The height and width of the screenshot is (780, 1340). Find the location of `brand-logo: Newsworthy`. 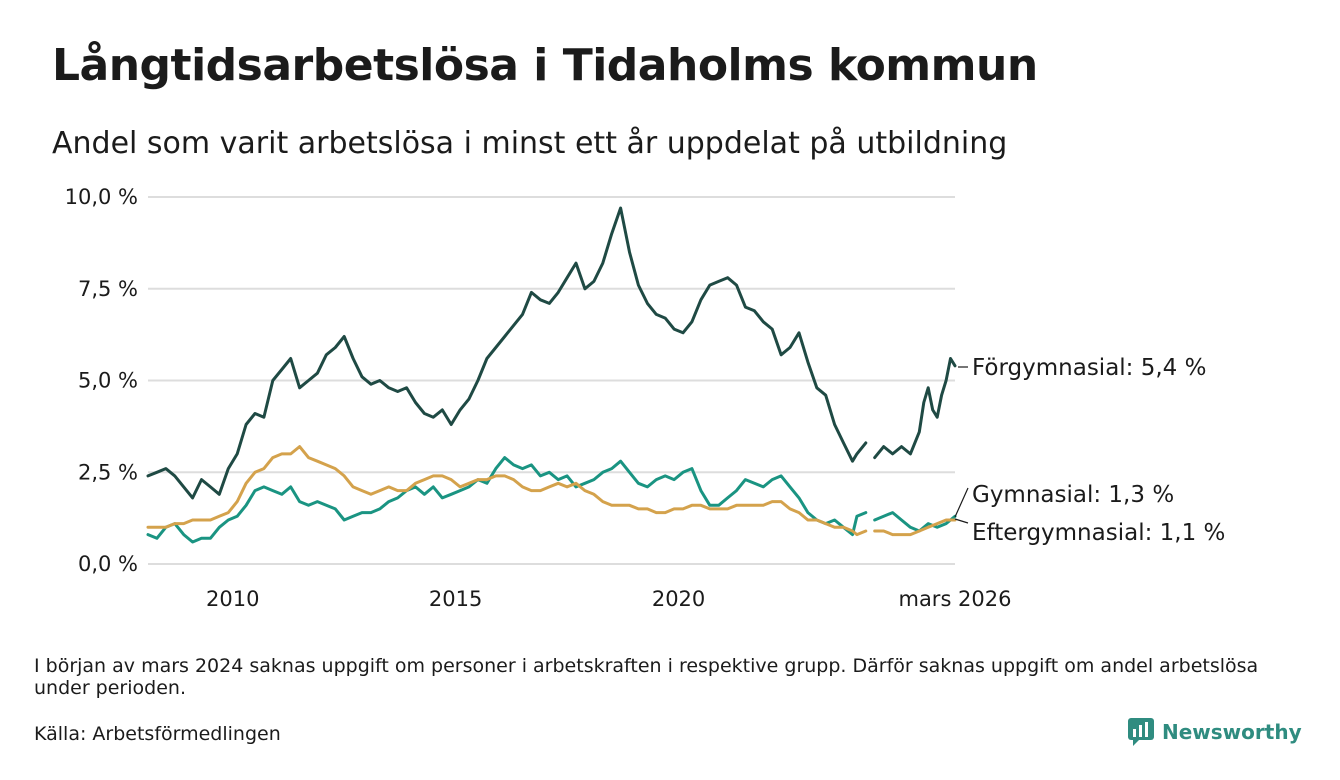

brand-logo: Newsworthy is located at coordinates (1215, 732).